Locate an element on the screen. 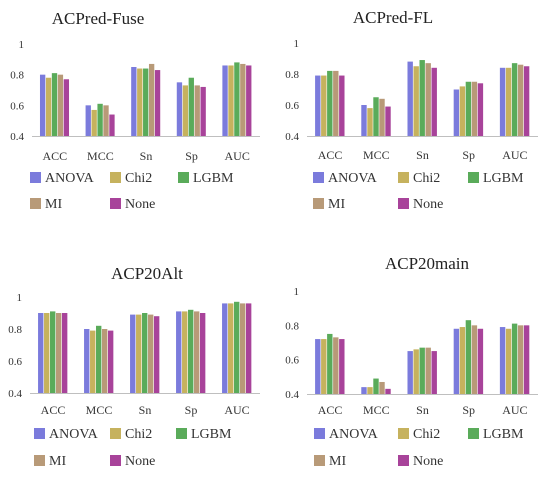  legend-swatch-none is located at coordinates (403, 203).